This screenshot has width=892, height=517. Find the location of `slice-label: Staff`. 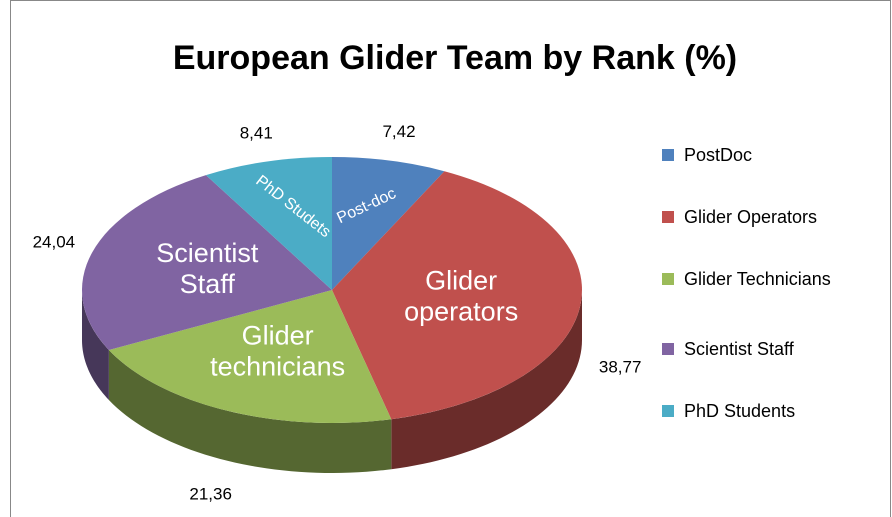

slice-label: Staff is located at coordinates (208, 284).